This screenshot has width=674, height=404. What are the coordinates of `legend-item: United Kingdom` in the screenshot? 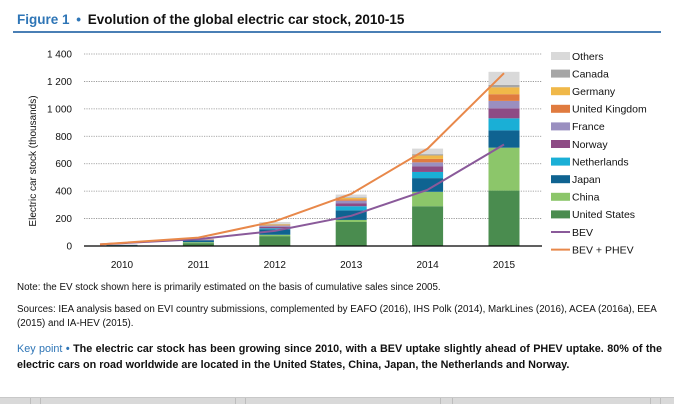 It's located at (599, 110).